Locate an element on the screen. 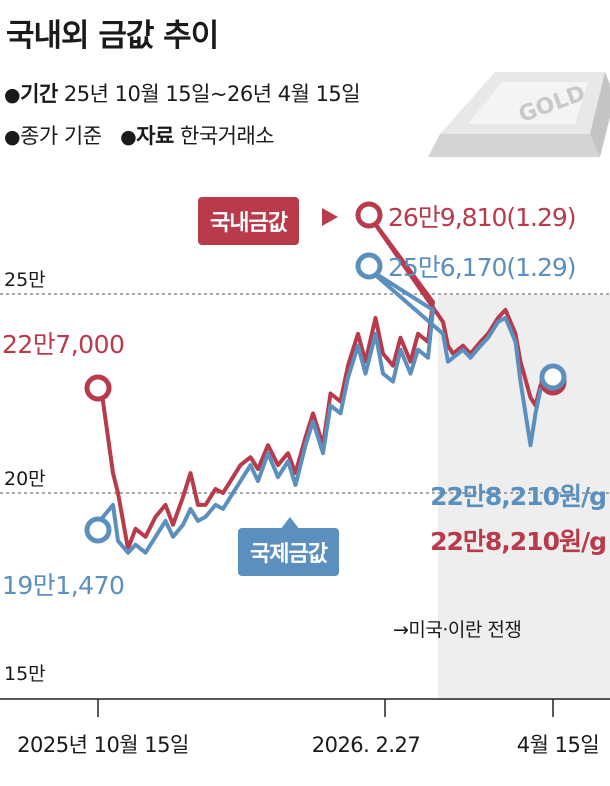 This screenshot has width=610, height=786. international-start-value: 19만1,470 is located at coordinates (63, 585).